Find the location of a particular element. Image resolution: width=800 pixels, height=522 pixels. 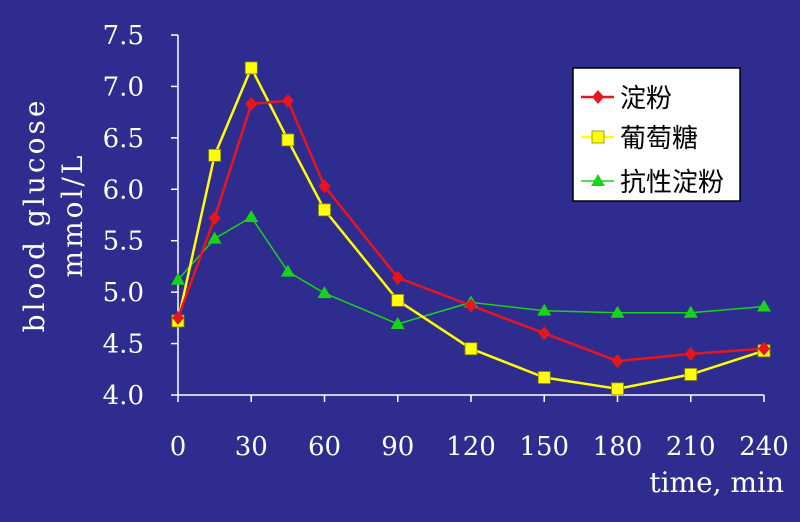

y-tick-label: 4.0 is located at coordinates (123, 396).